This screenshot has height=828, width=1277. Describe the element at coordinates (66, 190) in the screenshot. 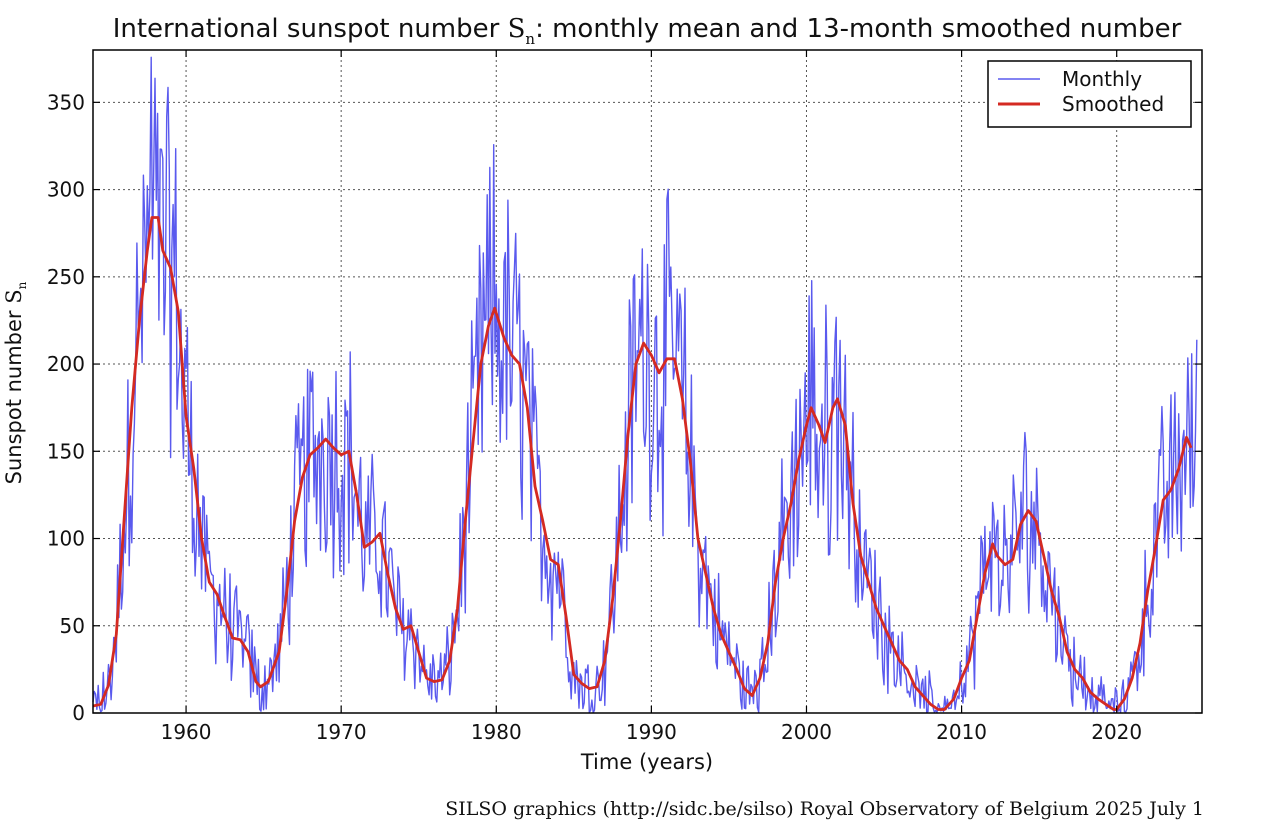

I see `y-tick-label: 300` at that location.